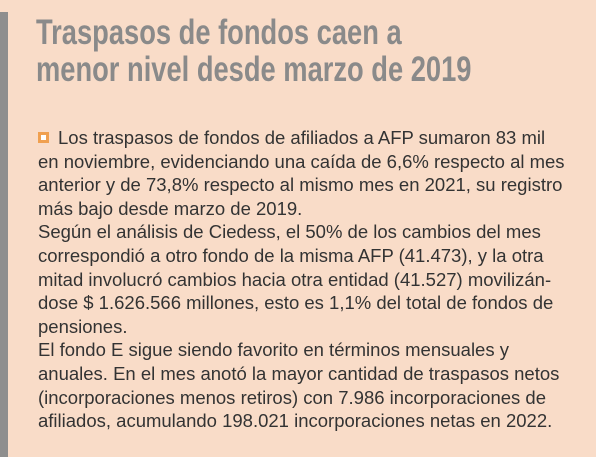 This screenshot has width=596, height=457. What do you see at coordinates (170, 208) in the screenshot?
I see `text: más bajo desde marzo de 2019.` at bounding box center [170, 208].